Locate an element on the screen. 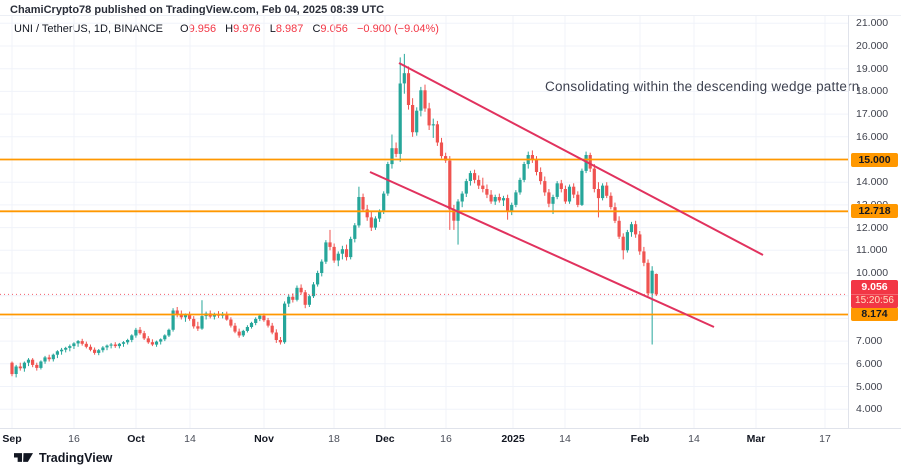  time-tick-label: 18 is located at coordinates (334, 439).